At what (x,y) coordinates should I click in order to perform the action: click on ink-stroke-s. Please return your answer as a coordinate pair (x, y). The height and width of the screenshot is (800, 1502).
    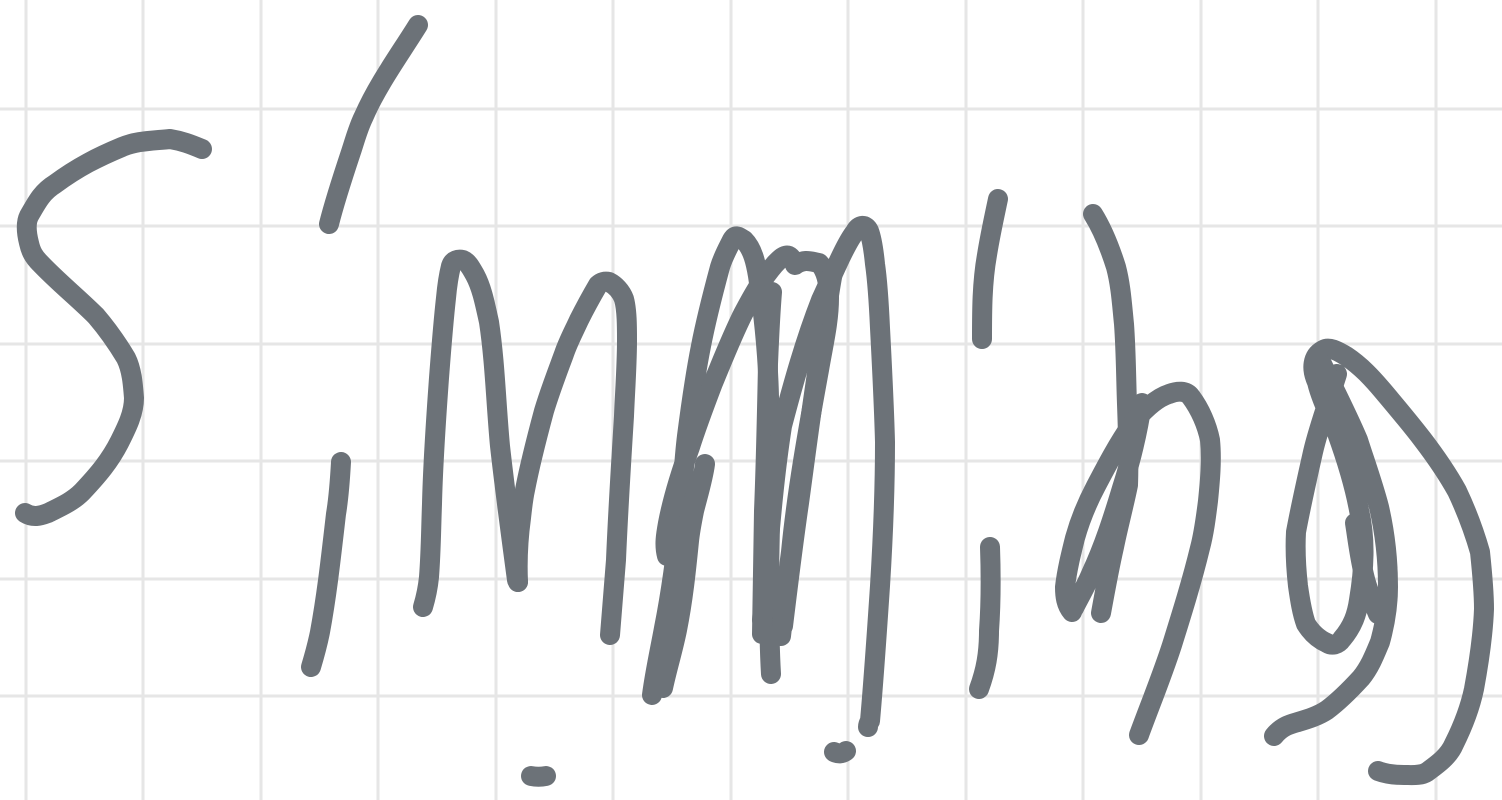
    Looking at the image, I should click on (113, 327).